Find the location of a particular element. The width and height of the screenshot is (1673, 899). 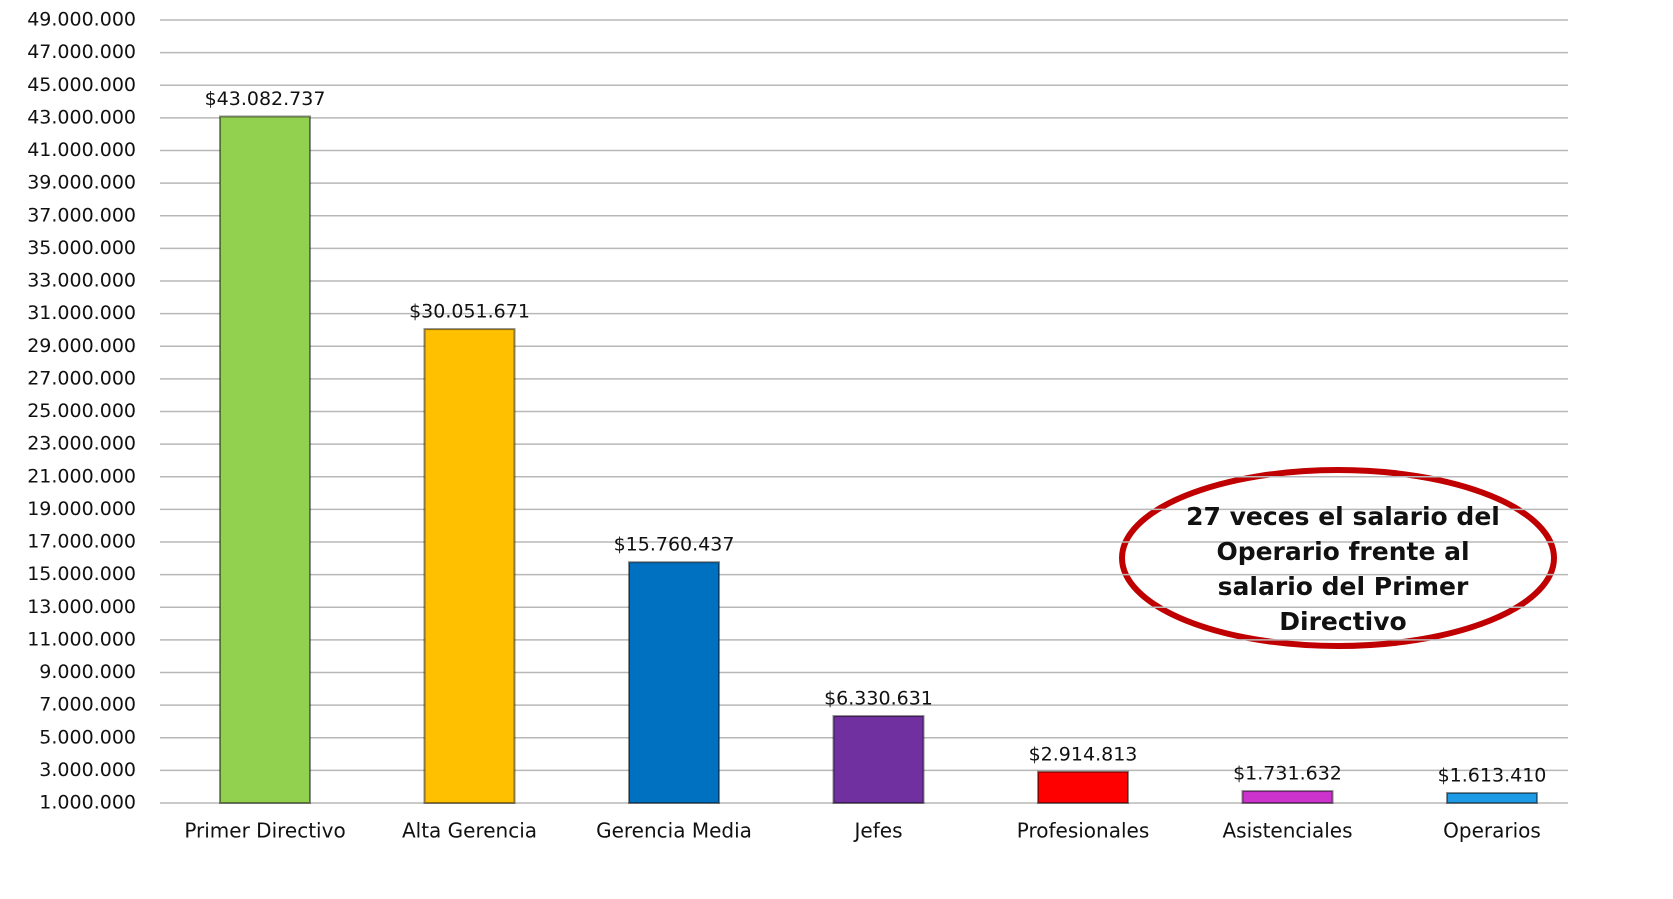

y-tick-label: 39.000.000 is located at coordinates (81, 183).